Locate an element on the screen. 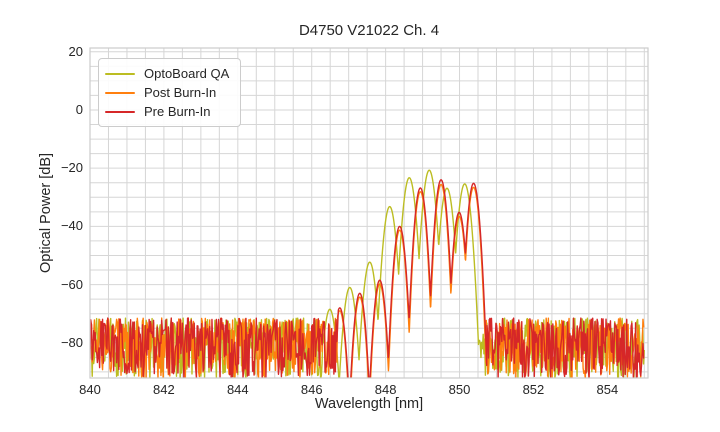 This screenshot has height=432, width=720. y-tick-label: −40 is located at coordinates (71, 226).